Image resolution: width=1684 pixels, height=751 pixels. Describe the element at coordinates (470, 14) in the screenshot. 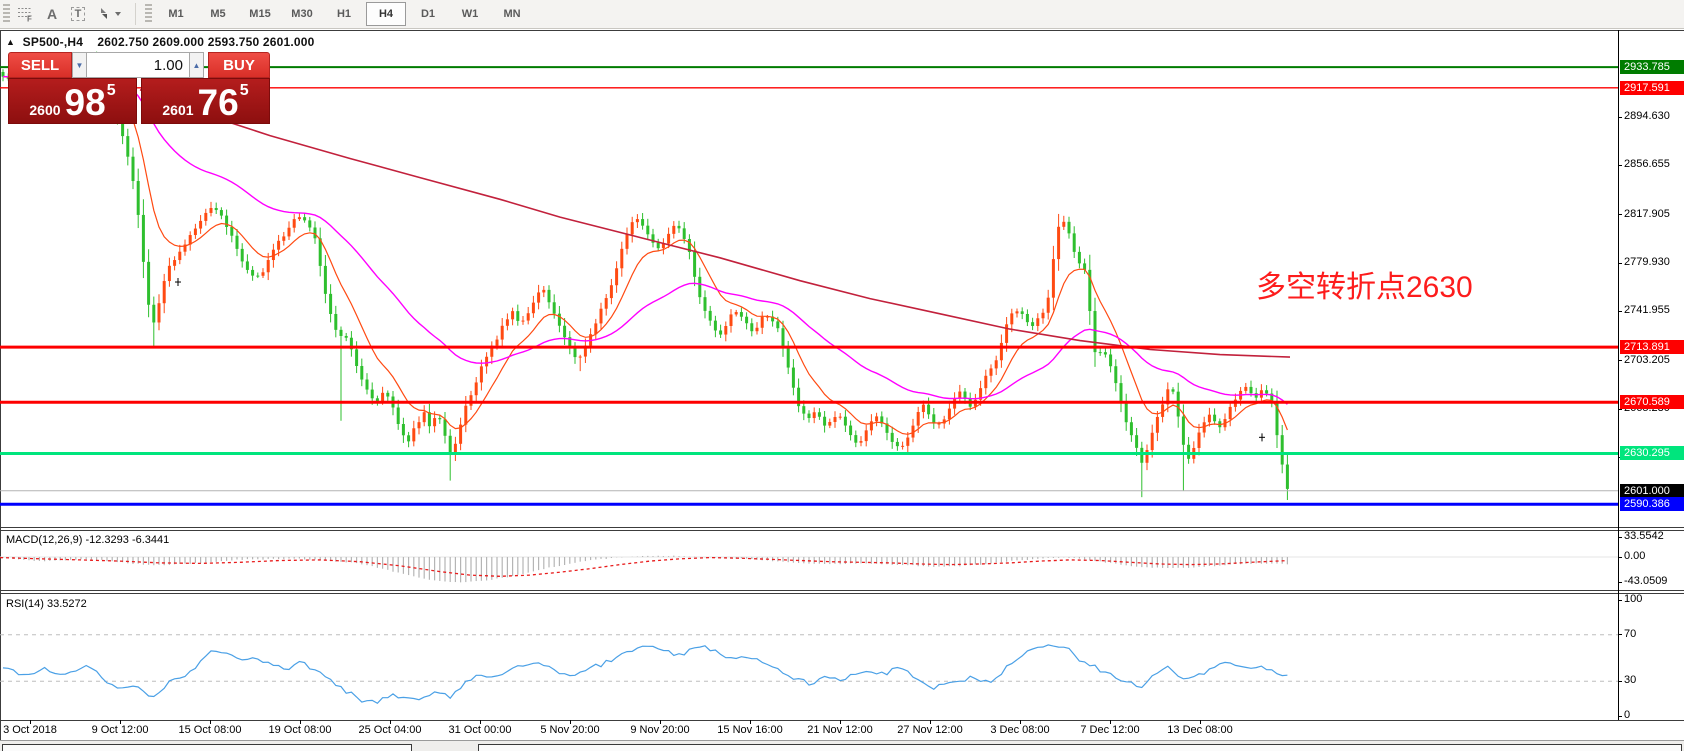

I see `timeframe-button-w1: W1` at that location.